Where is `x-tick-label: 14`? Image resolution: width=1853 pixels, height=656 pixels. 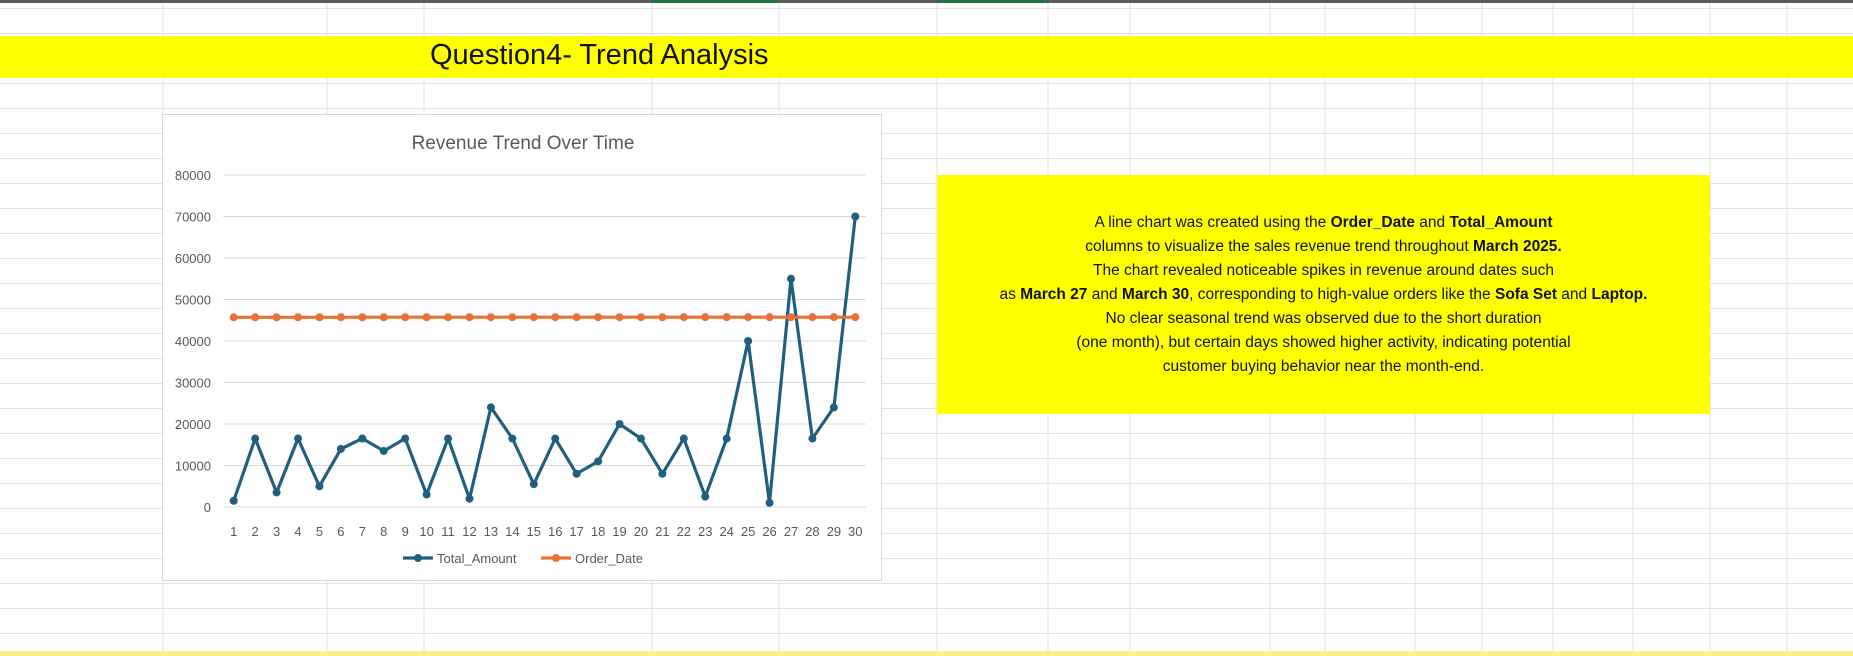
x-tick-label: 14 is located at coordinates (512, 531).